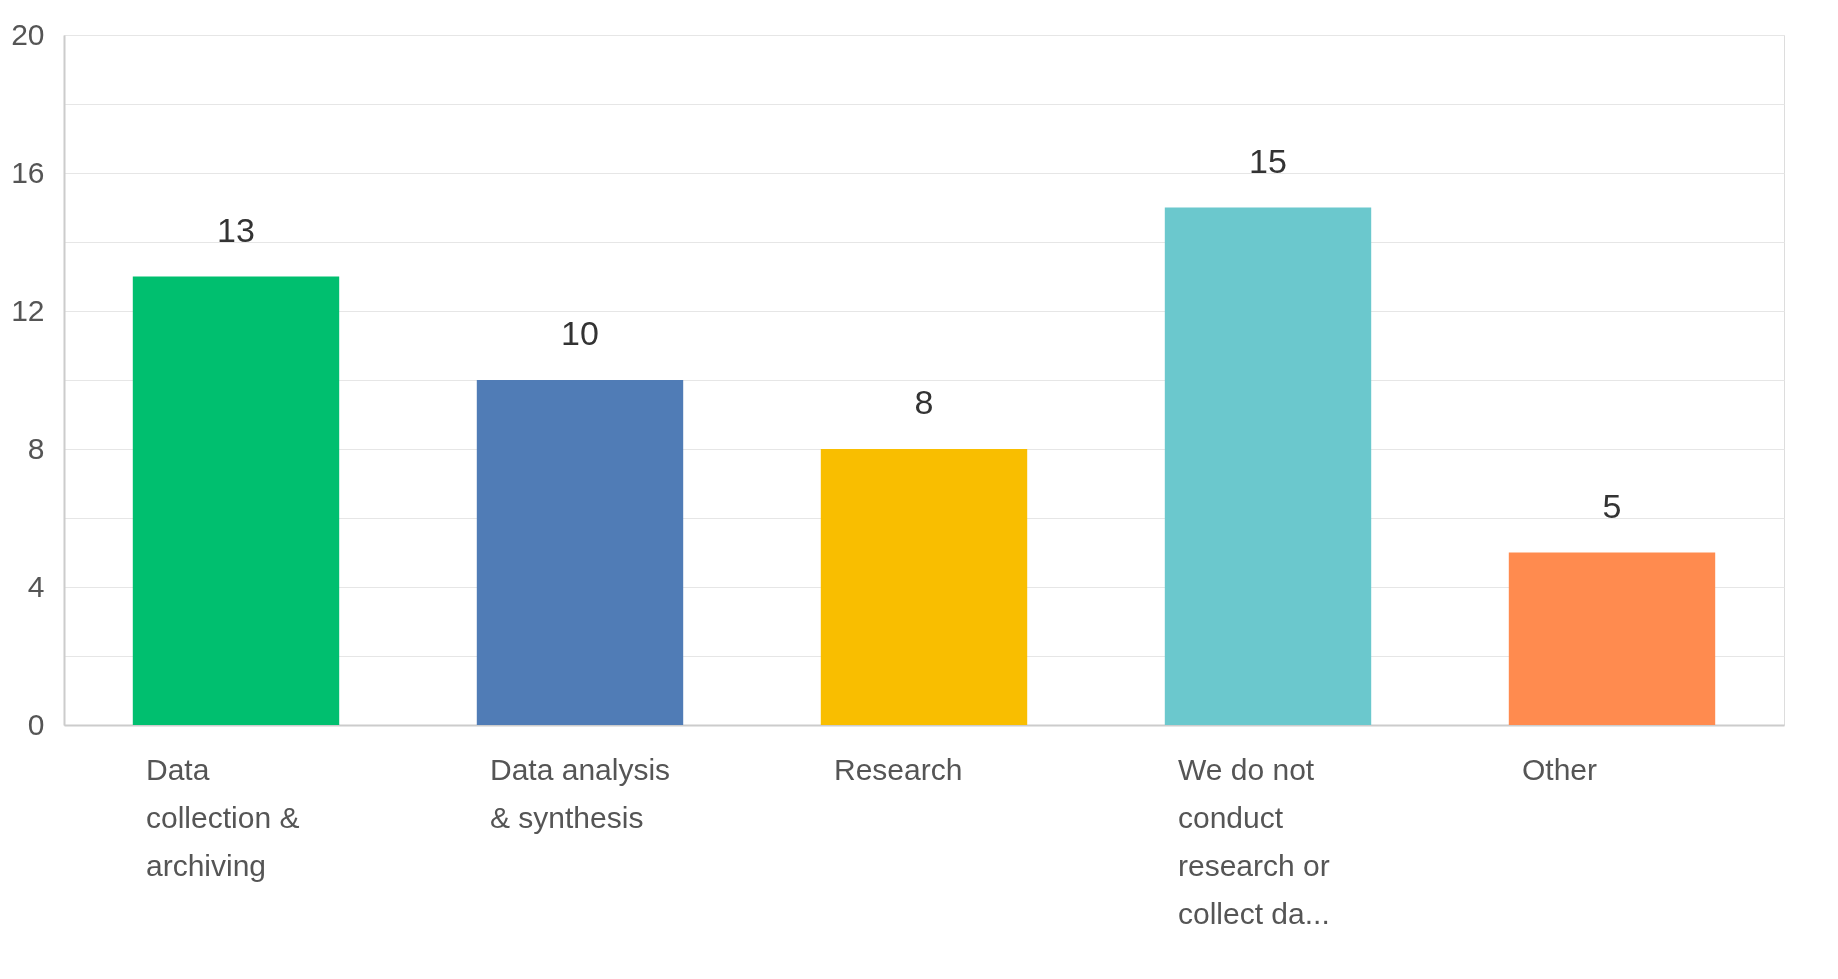 The height and width of the screenshot is (979, 1838). I want to click on data-label: 10, so click(580, 333).